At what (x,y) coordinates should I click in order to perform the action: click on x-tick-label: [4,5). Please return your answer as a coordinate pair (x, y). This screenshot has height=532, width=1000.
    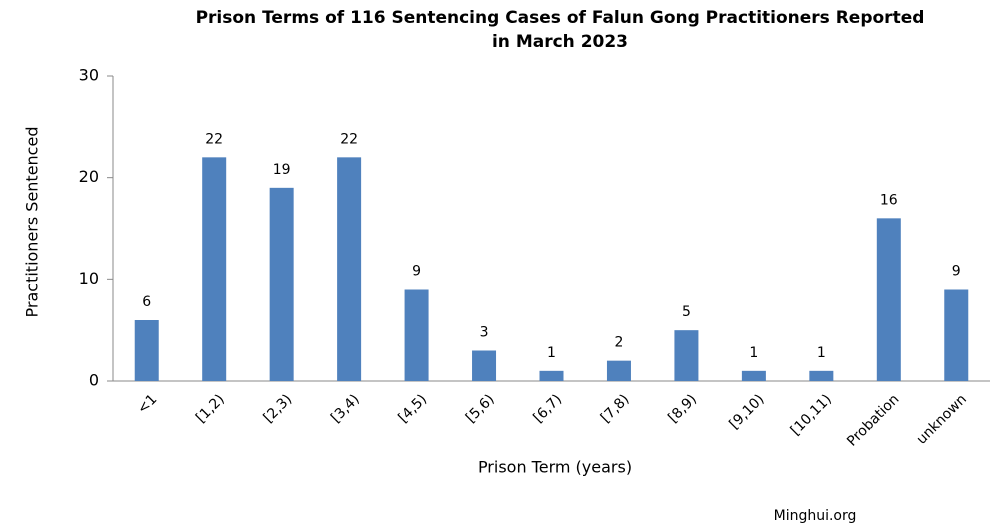
    Looking at the image, I should click on (412, 408).